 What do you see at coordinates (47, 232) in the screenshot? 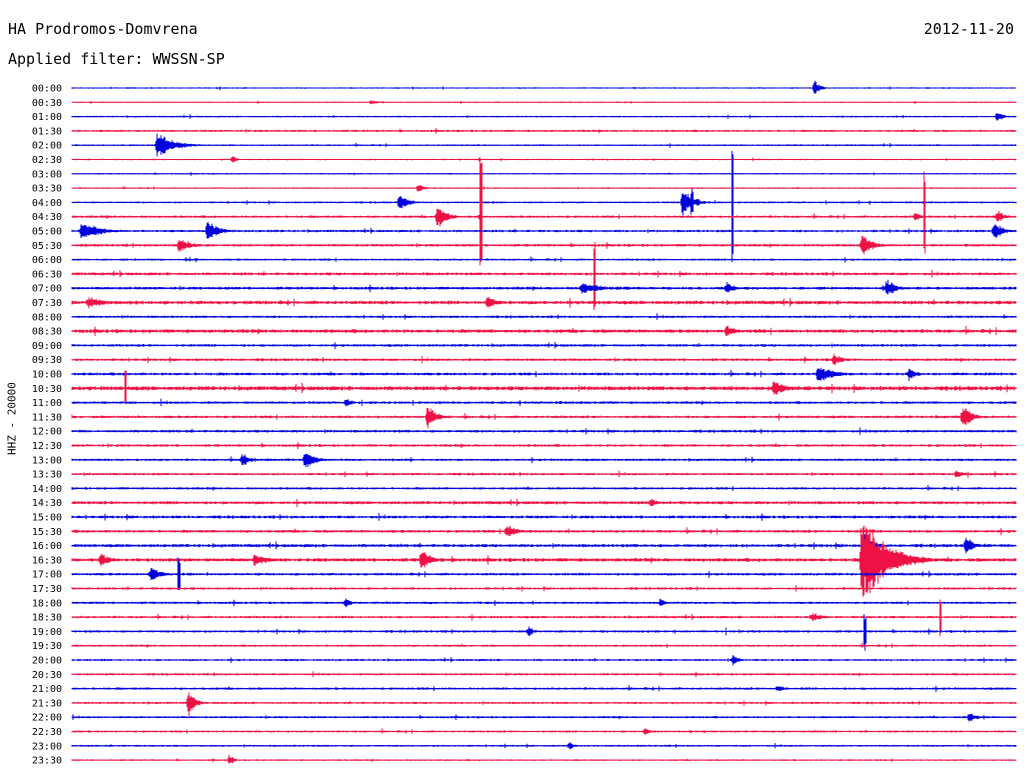
I see `hour-label-0500: 05:00` at bounding box center [47, 232].